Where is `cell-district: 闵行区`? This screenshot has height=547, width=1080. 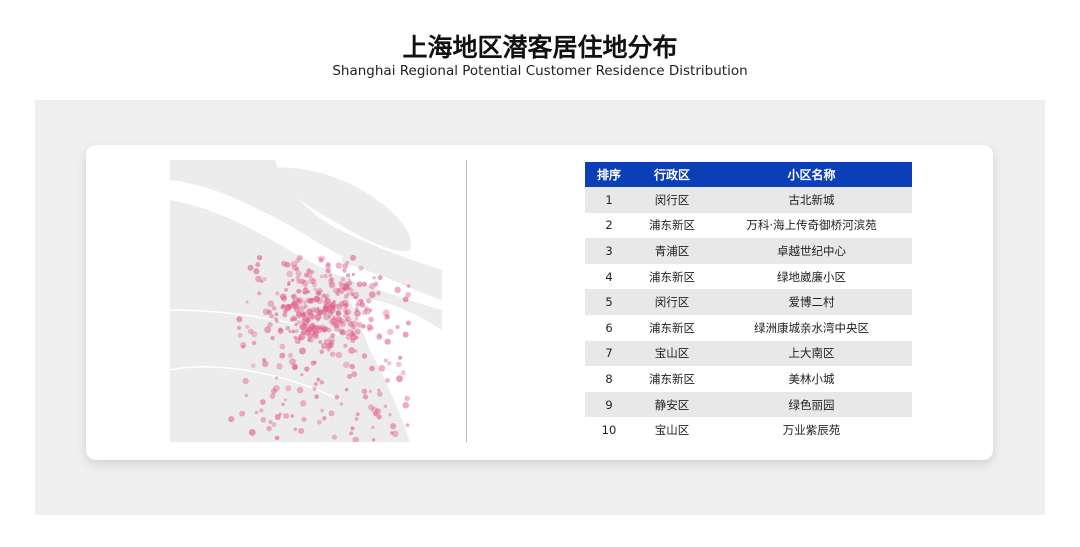
cell-district: 闵行区 is located at coordinates (672, 302).